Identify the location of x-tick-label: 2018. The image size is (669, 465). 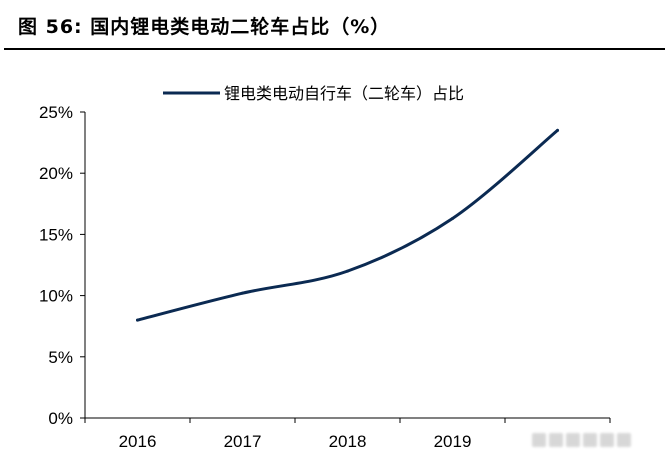
(348, 441).